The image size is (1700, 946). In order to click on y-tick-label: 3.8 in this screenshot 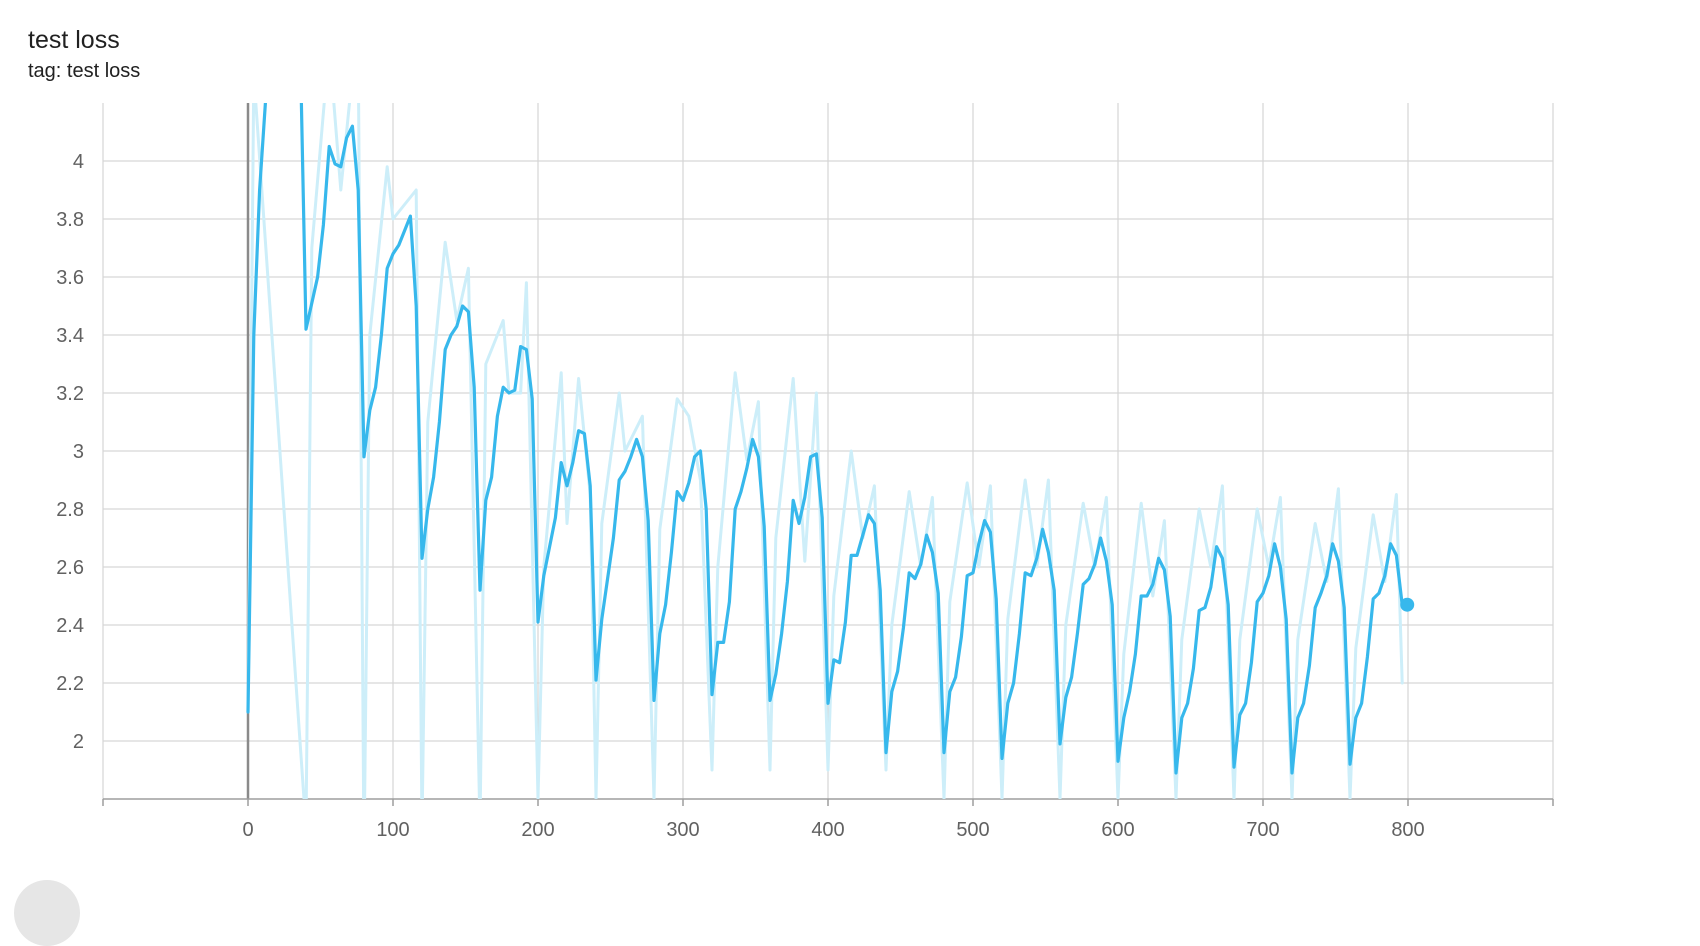, I will do `click(70, 220)`.